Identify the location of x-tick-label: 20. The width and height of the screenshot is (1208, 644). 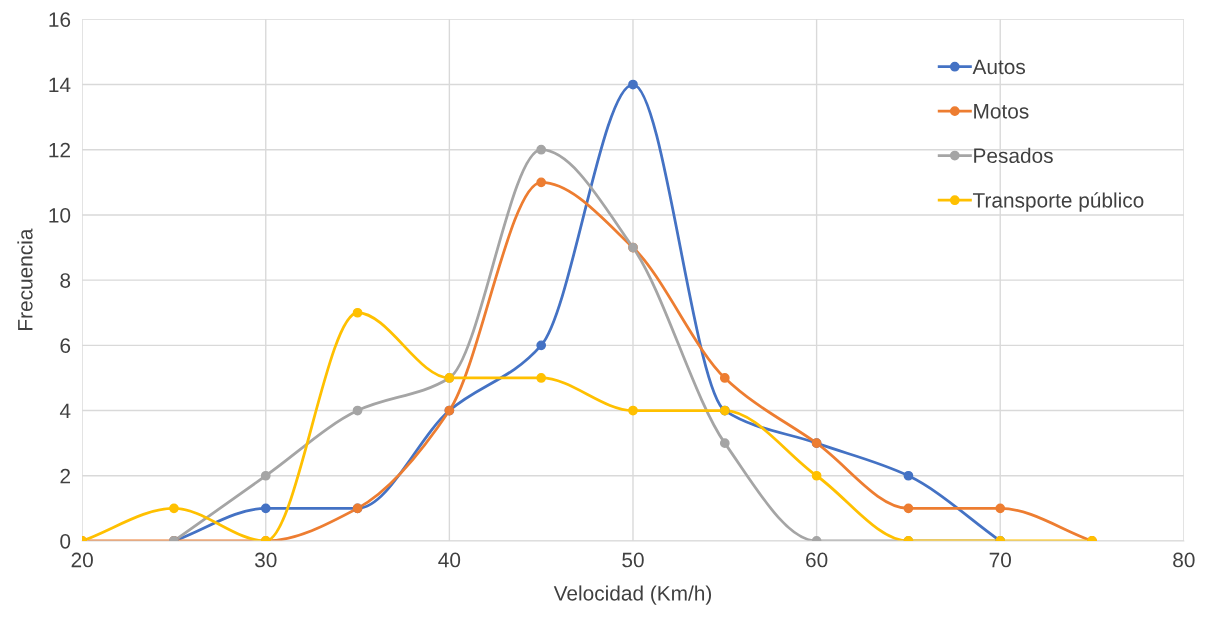
(82, 560).